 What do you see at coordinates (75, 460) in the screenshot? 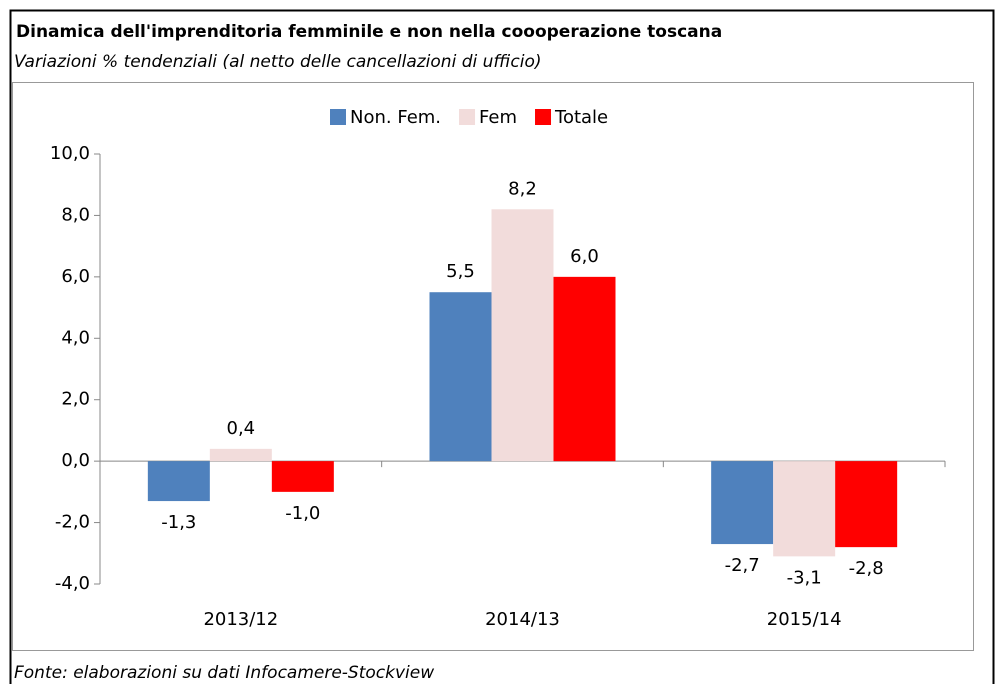
I see `y-tick-label: 0,0` at bounding box center [75, 460].